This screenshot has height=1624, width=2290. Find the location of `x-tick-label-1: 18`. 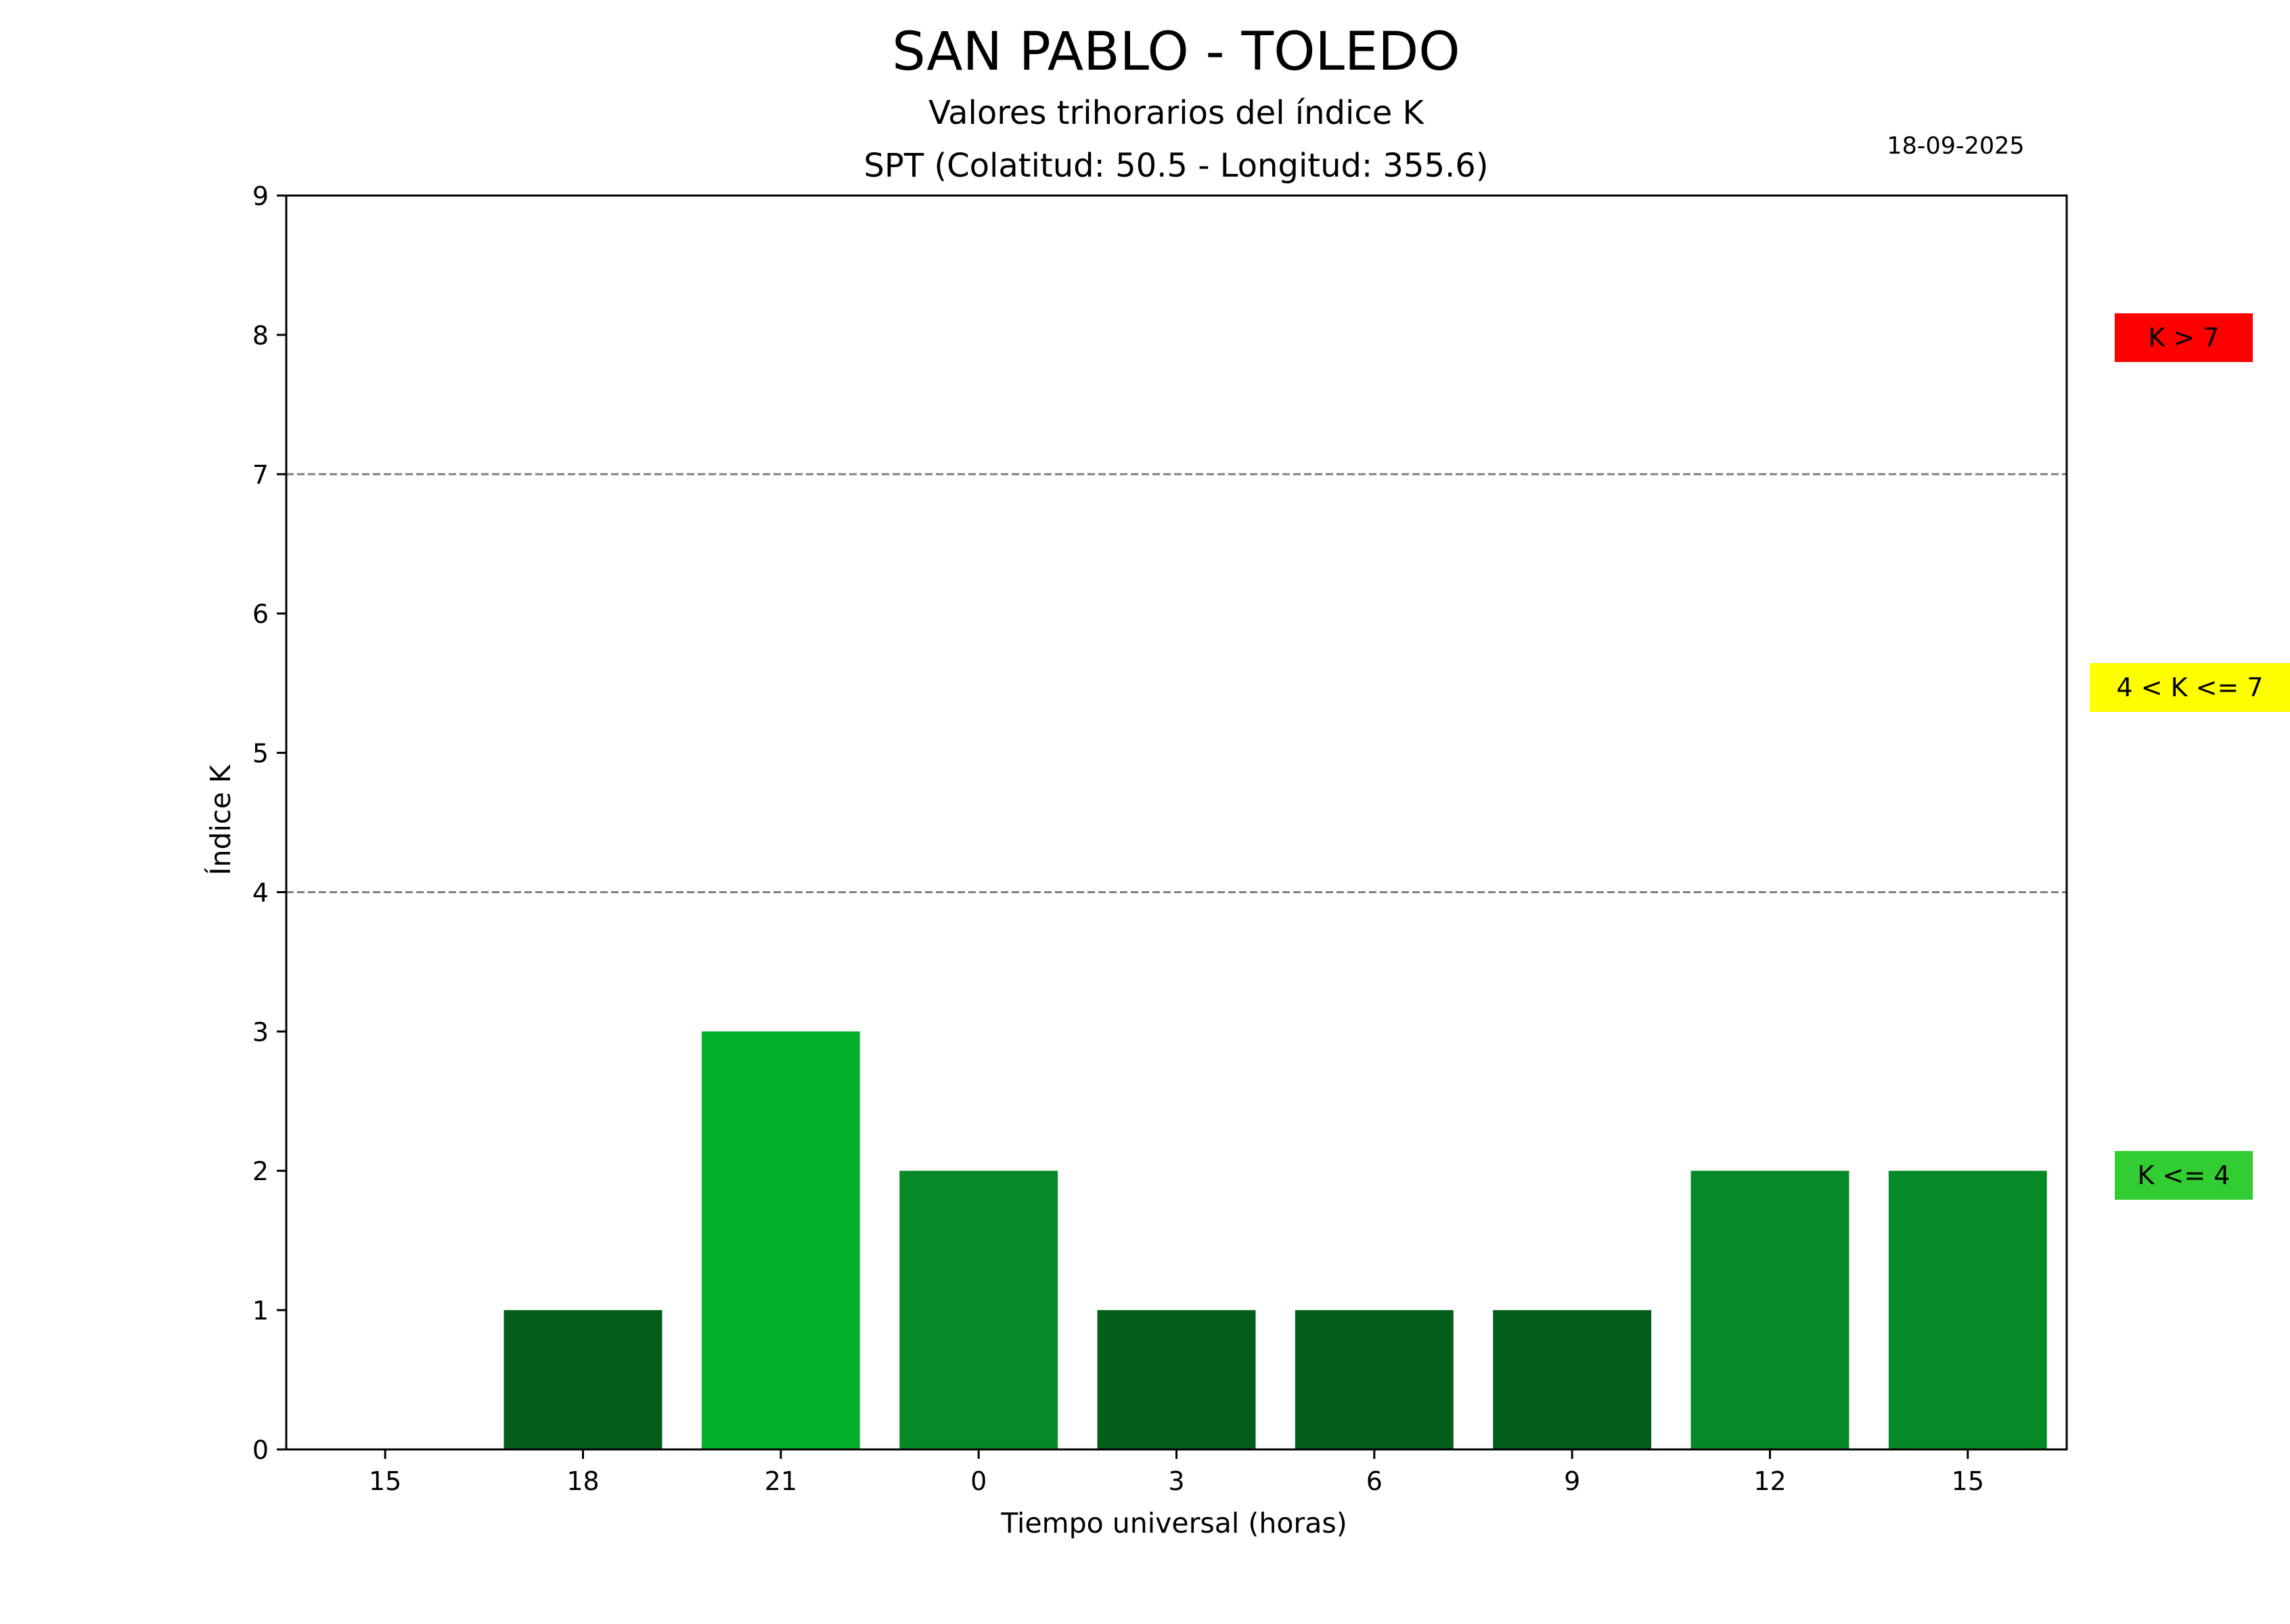

x-tick-label-1: 18 is located at coordinates (582, 1481).